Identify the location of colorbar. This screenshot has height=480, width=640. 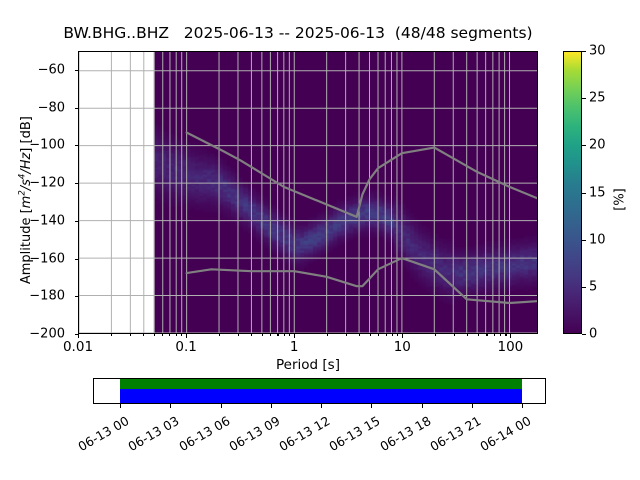
(572, 192).